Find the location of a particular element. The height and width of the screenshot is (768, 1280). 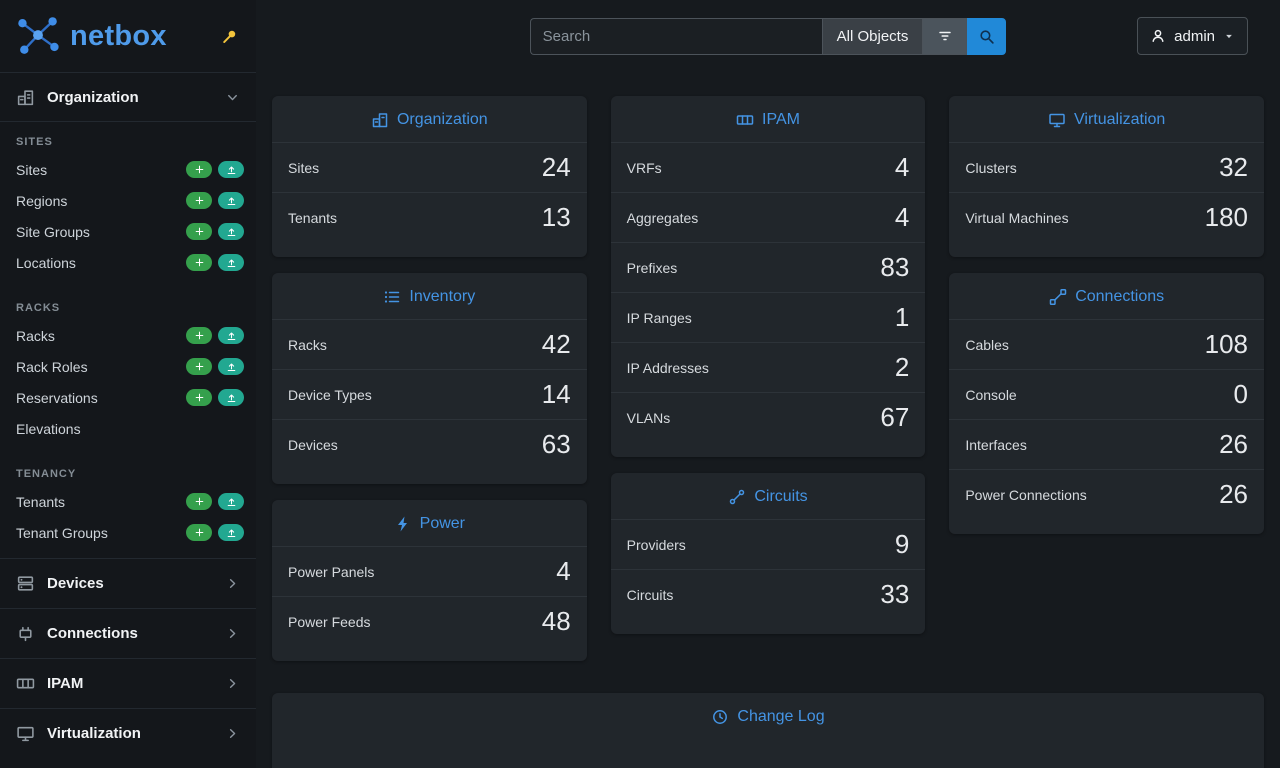

sidebar-item: Elevations is located at coordinates (128, 428).